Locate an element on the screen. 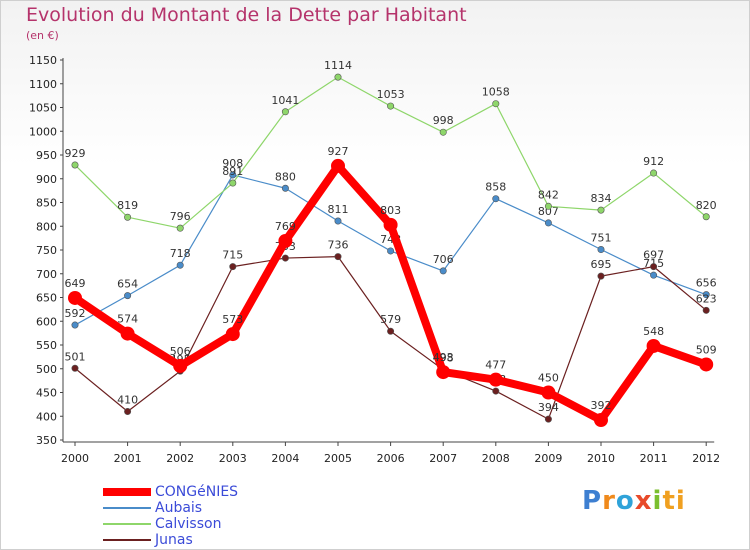 Image resolution: width=750 pixels, height=550 pixels. point-calvisson-2012 is located at coordinates (706, 217).